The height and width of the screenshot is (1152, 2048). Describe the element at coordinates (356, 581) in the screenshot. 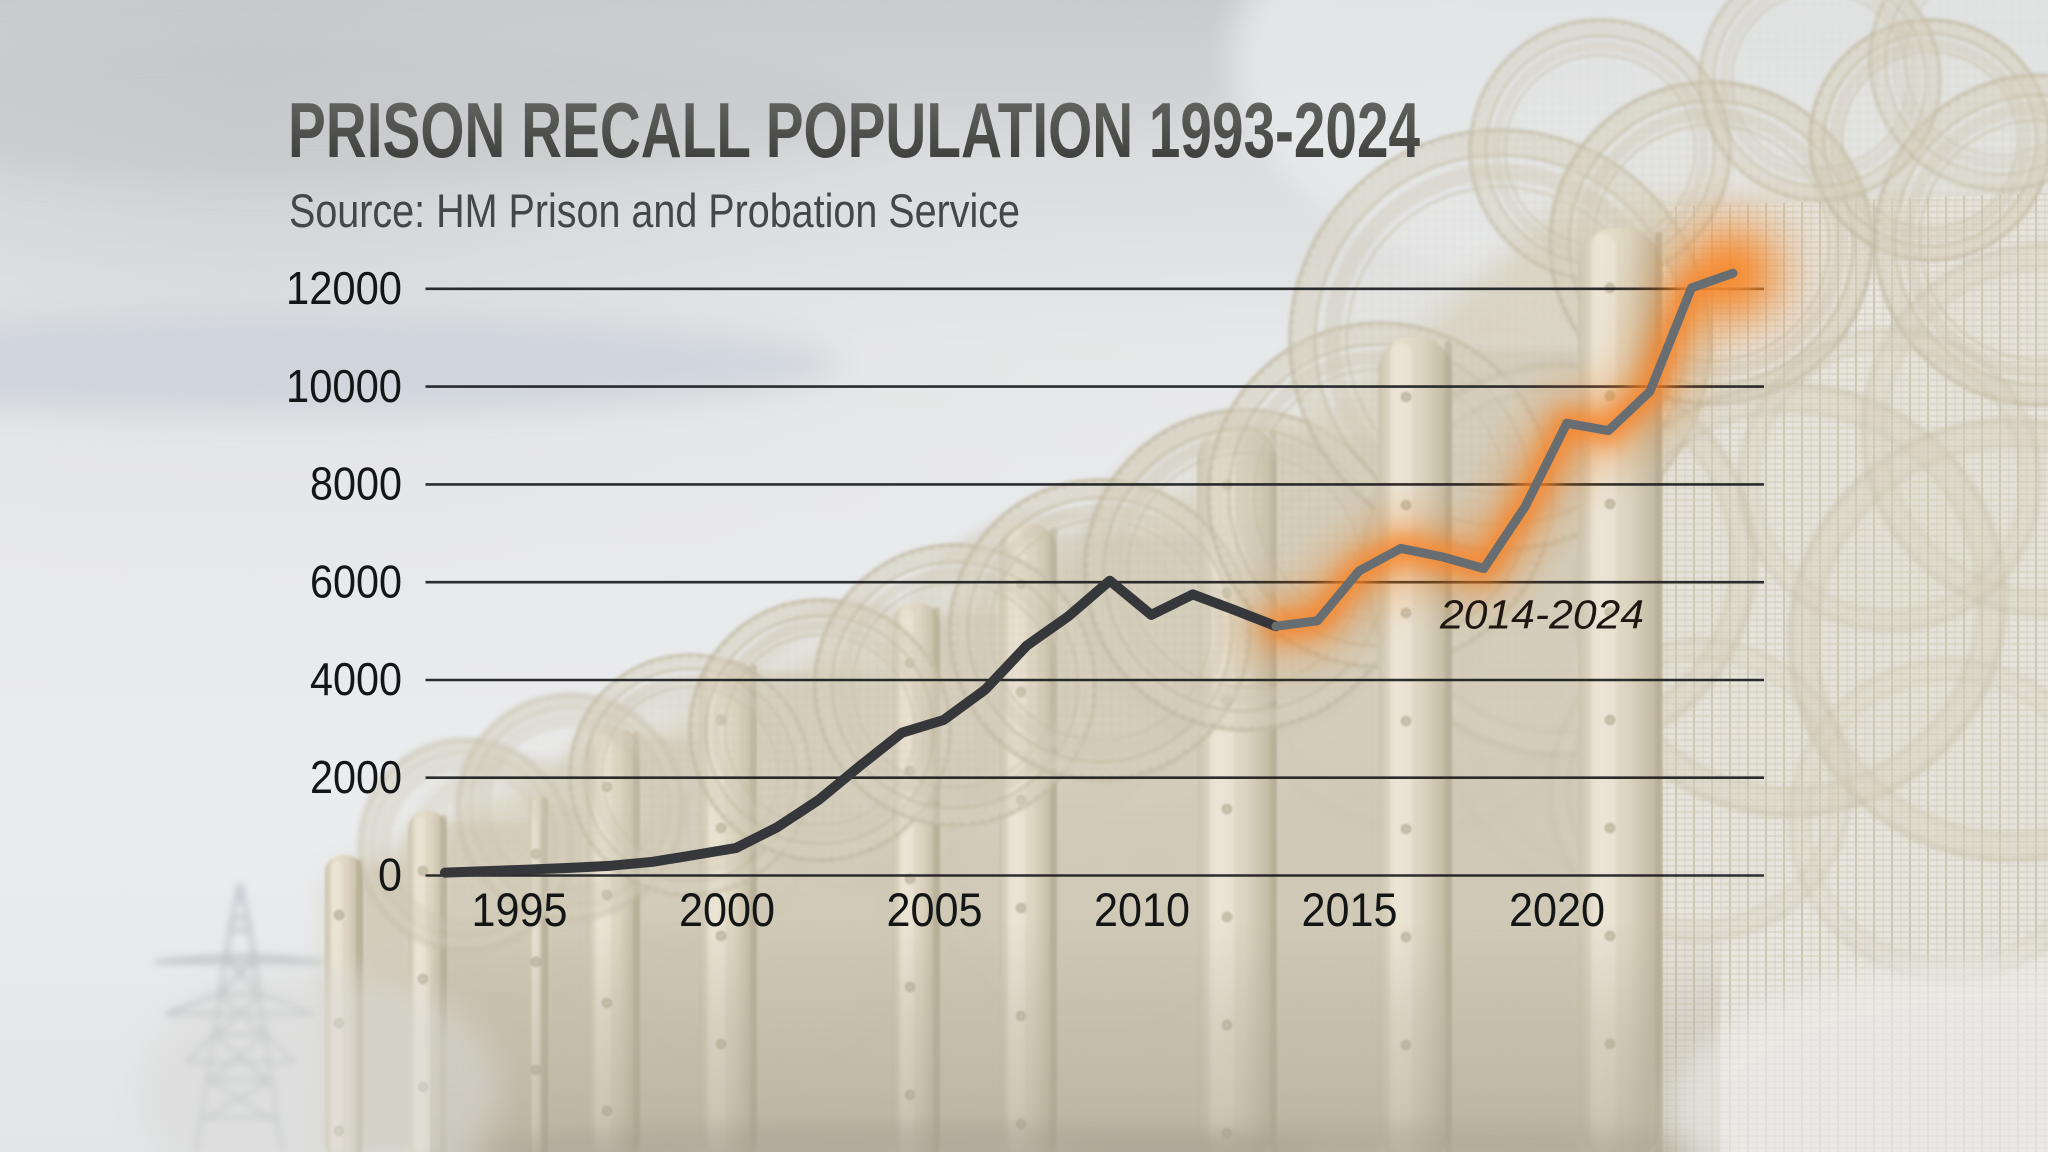

I see `svg-text: 6000` at that location.